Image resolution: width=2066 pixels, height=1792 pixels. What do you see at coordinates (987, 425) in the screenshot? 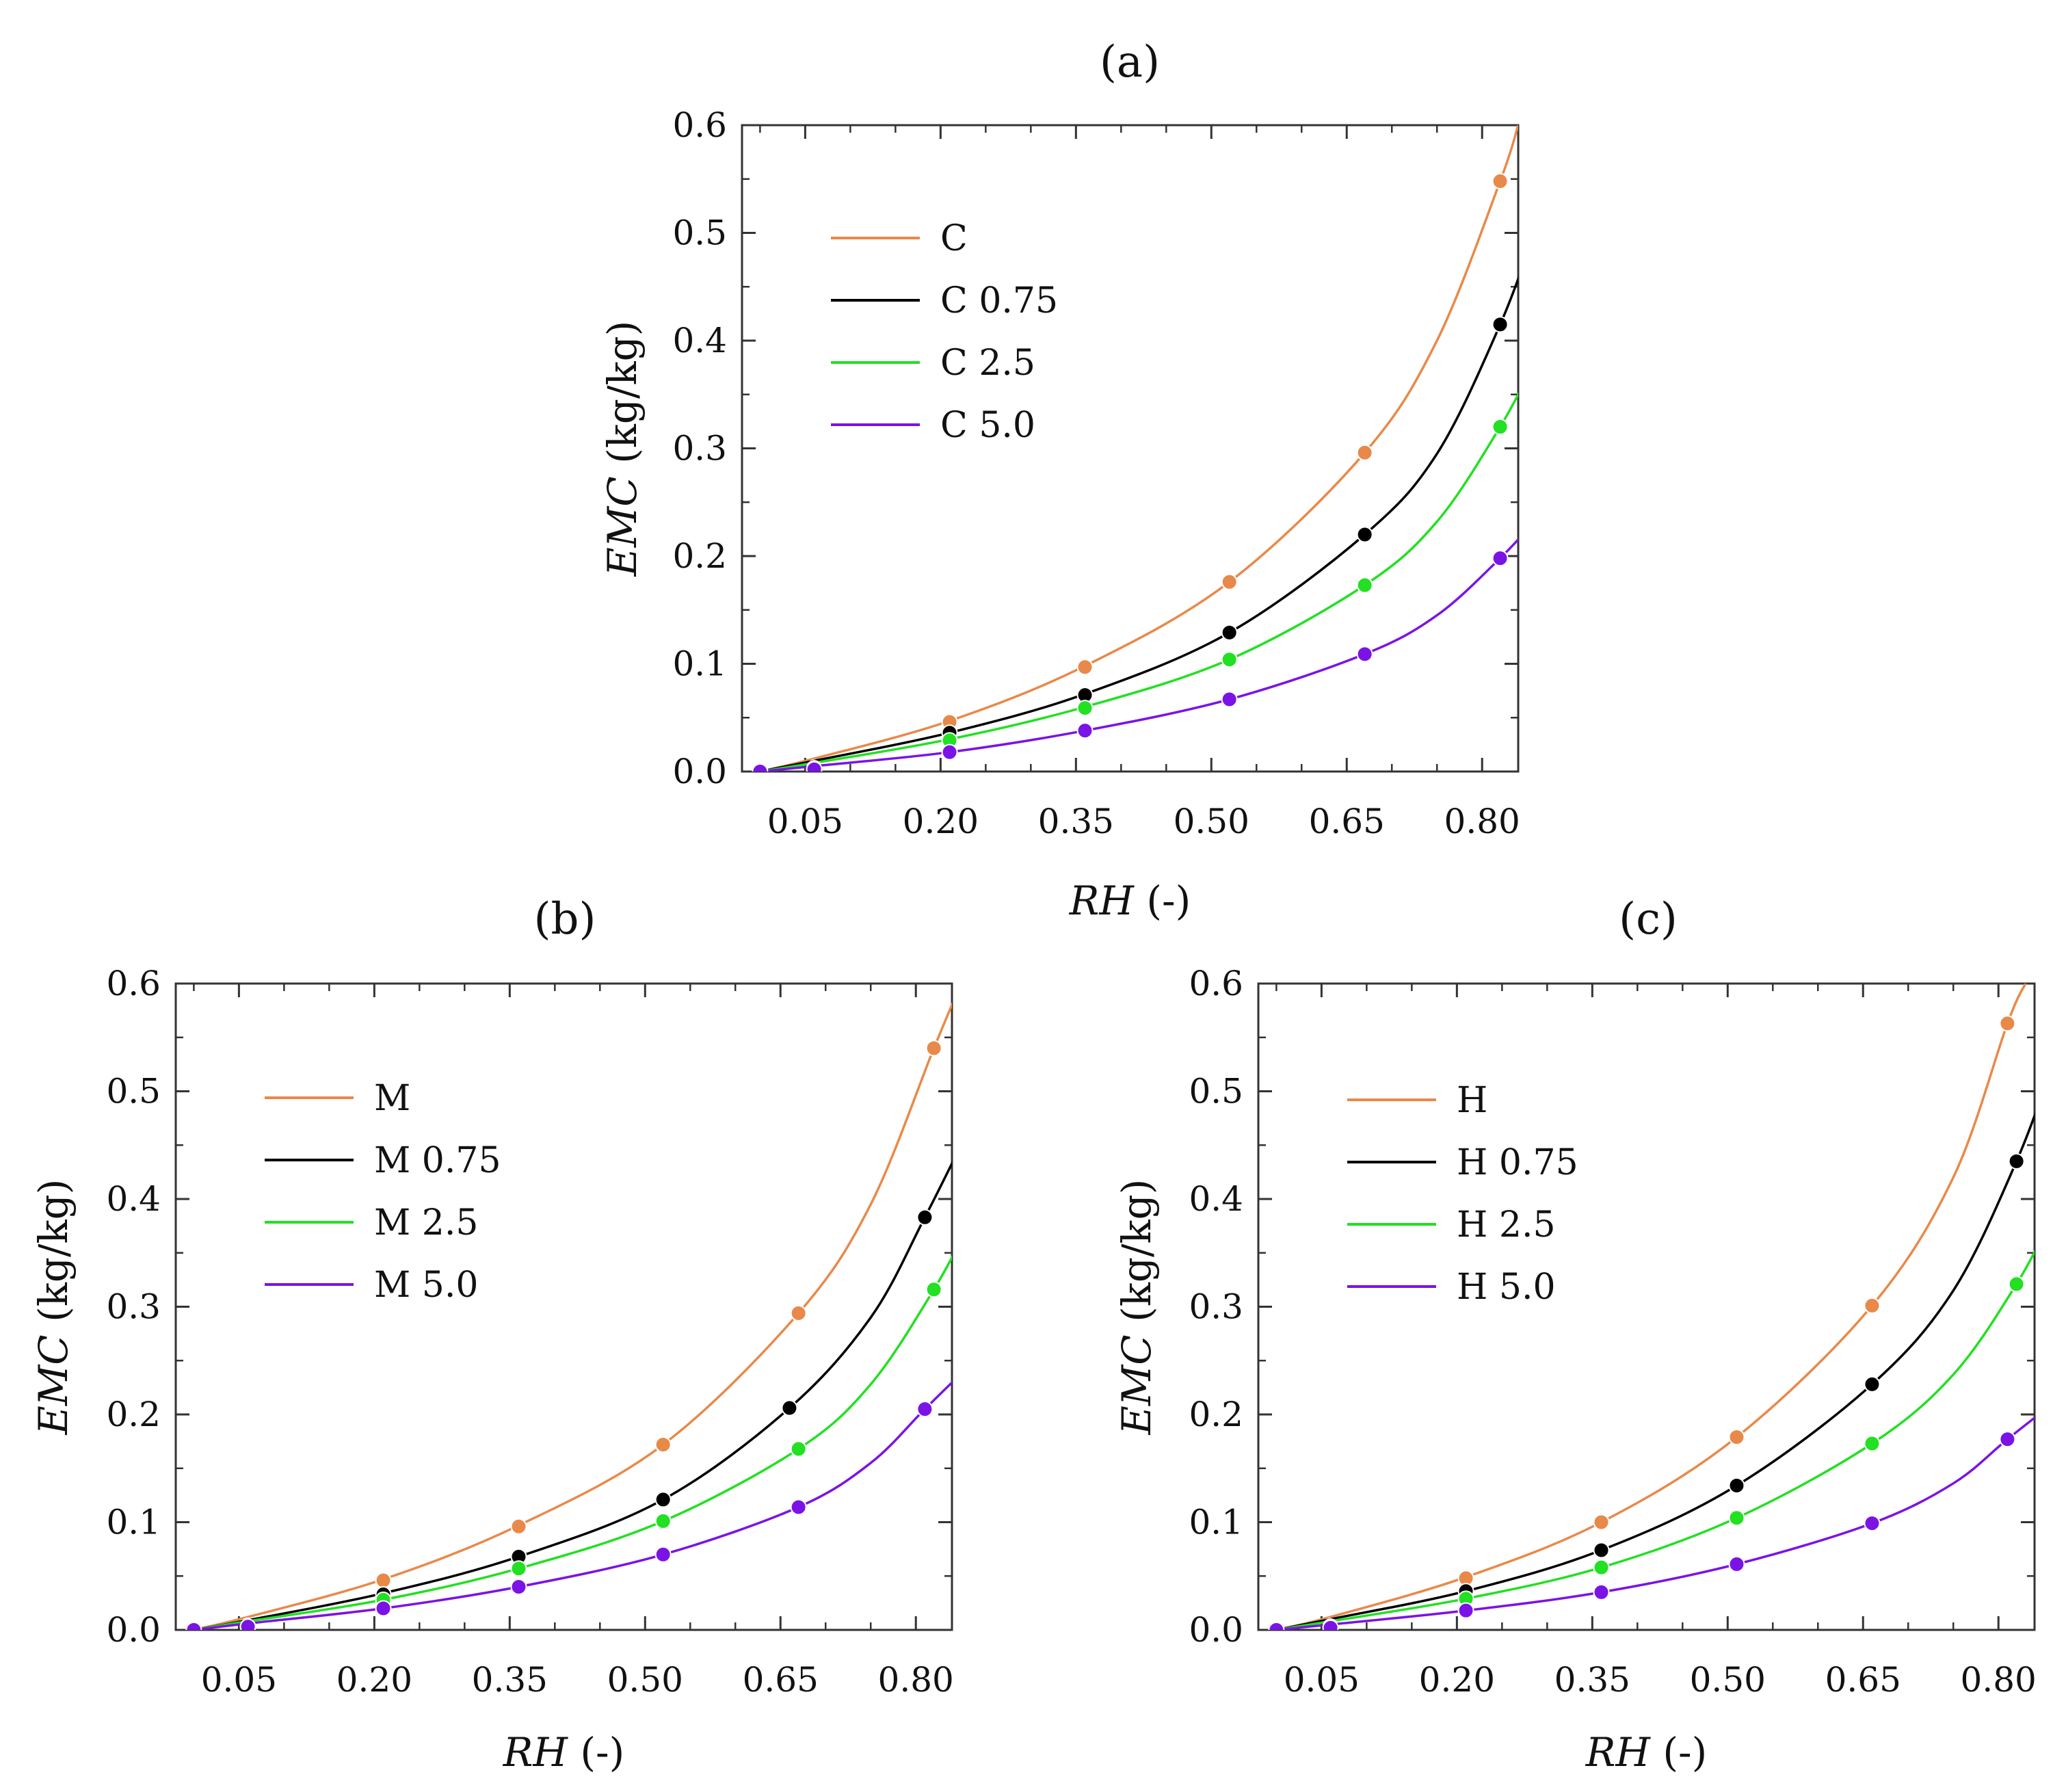
I see `legend-label-c-5-0: C 5.0` at bounding box center [987, 425].